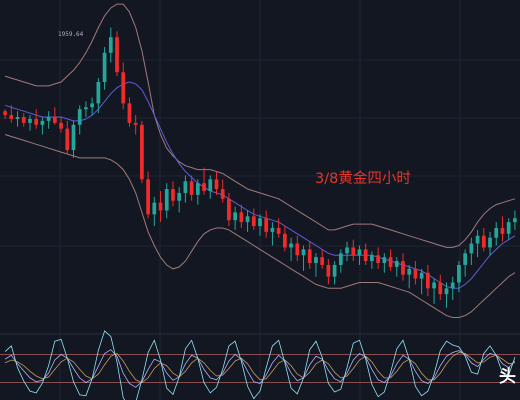  Describe the element at coordinates (363, 178) in the screenshot. I see `chart-title: 3/8黄金四小时` at that location.